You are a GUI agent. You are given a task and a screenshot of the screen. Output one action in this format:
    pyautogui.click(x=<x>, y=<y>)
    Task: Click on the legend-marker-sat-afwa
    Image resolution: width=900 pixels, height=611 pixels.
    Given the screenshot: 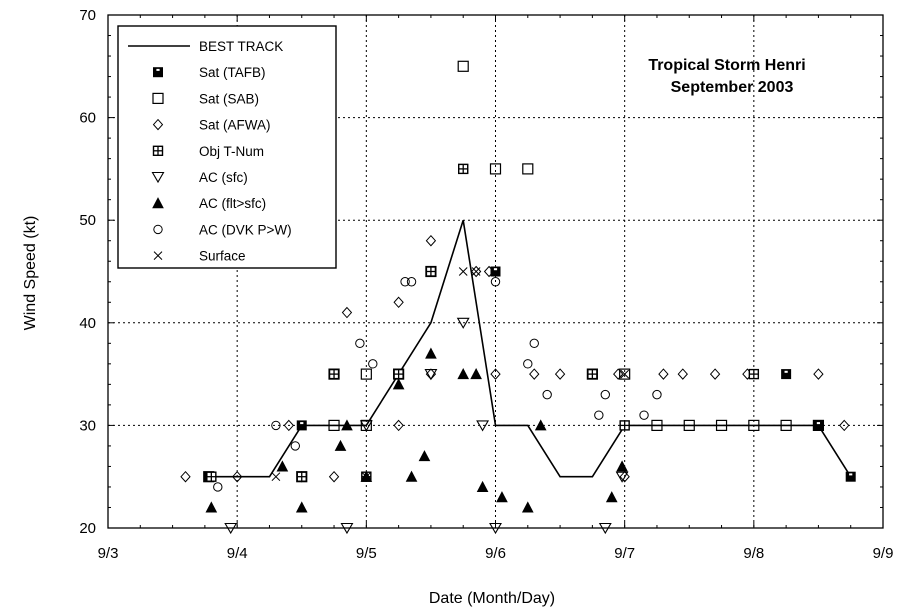 What is the action you would take?
    pyautogui.click(x=158, y=124)
    